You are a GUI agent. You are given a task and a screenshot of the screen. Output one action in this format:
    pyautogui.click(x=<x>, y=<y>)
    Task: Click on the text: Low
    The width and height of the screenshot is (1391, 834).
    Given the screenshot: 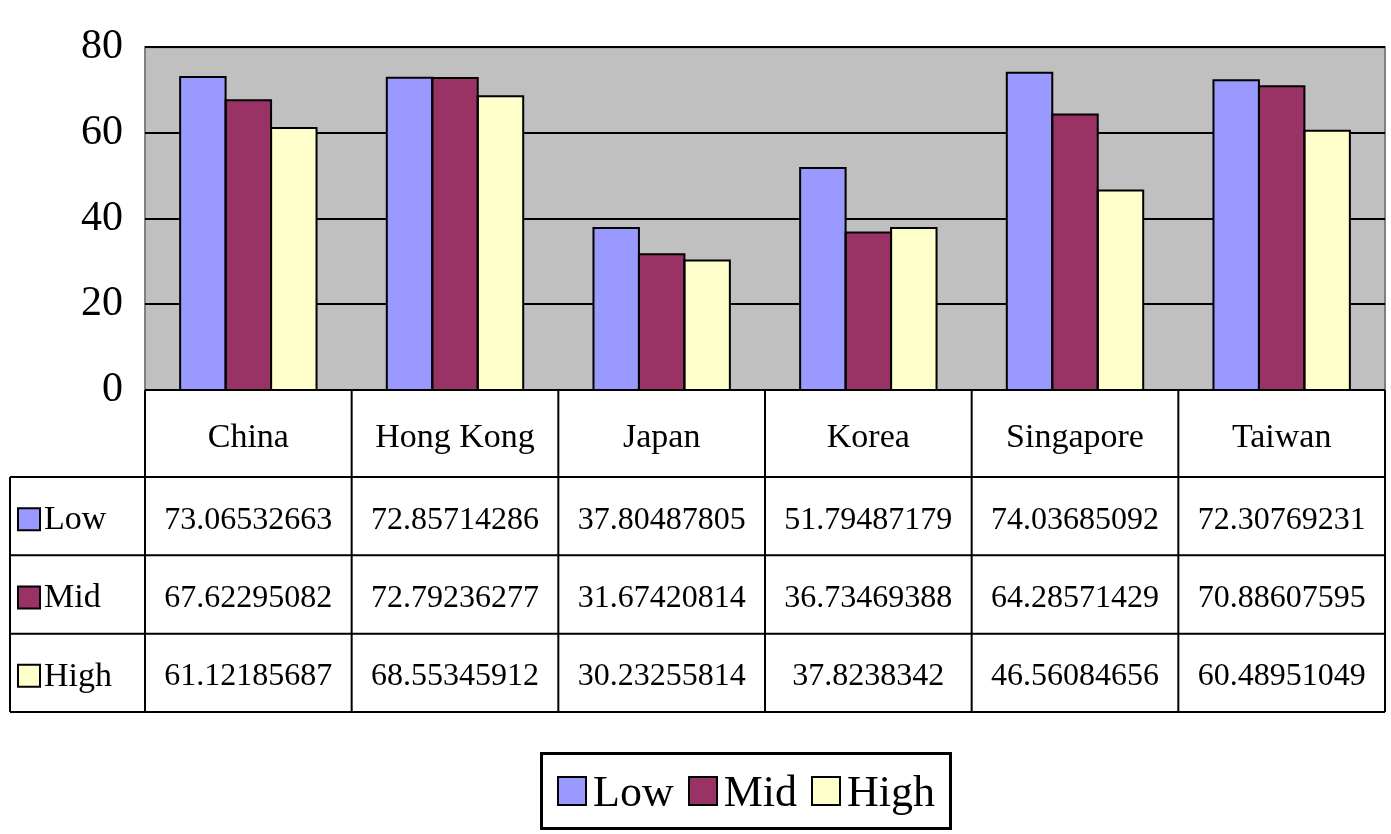 What is the action you would take?
    pyautogui.click(x=633, y=791)
    